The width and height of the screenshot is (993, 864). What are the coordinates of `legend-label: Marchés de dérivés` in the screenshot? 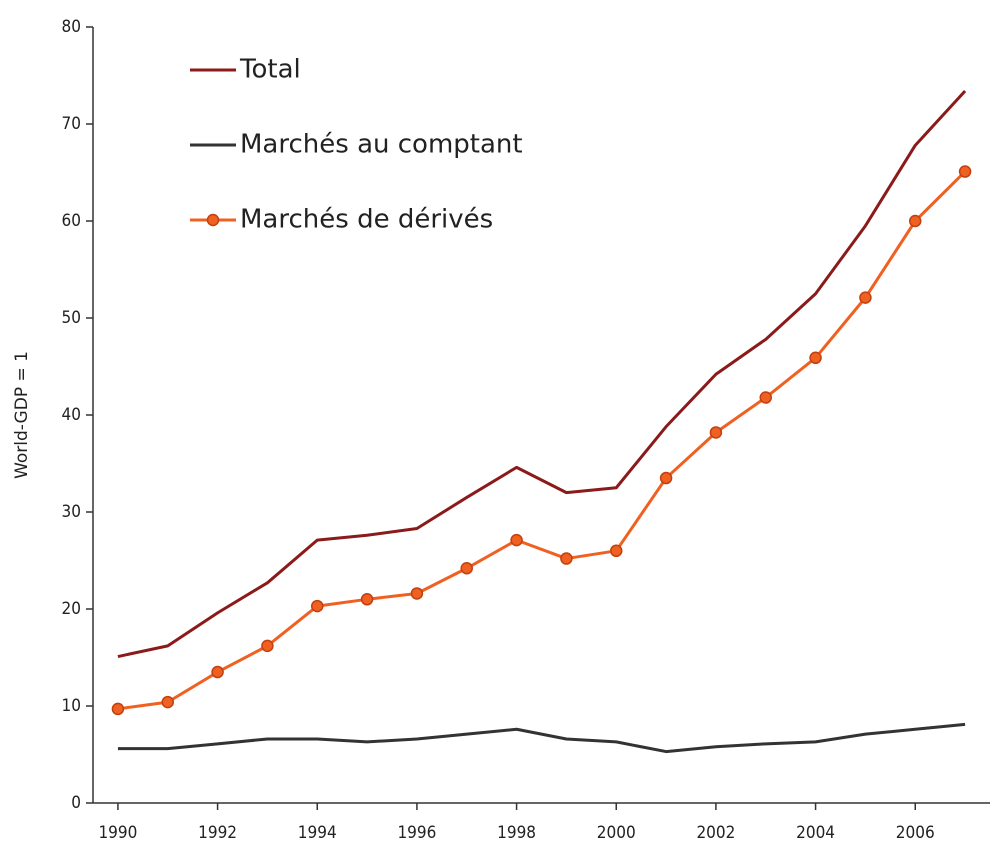 It's located at (366, 220).